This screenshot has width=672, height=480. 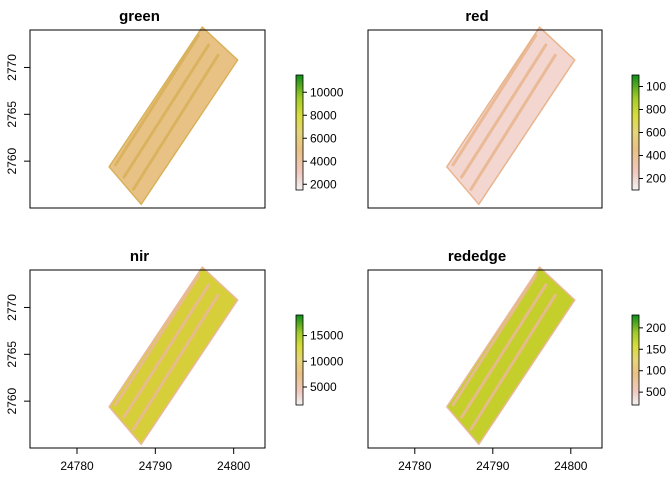 I want to click on panel-title: rededge, so click(x=477, y=256).